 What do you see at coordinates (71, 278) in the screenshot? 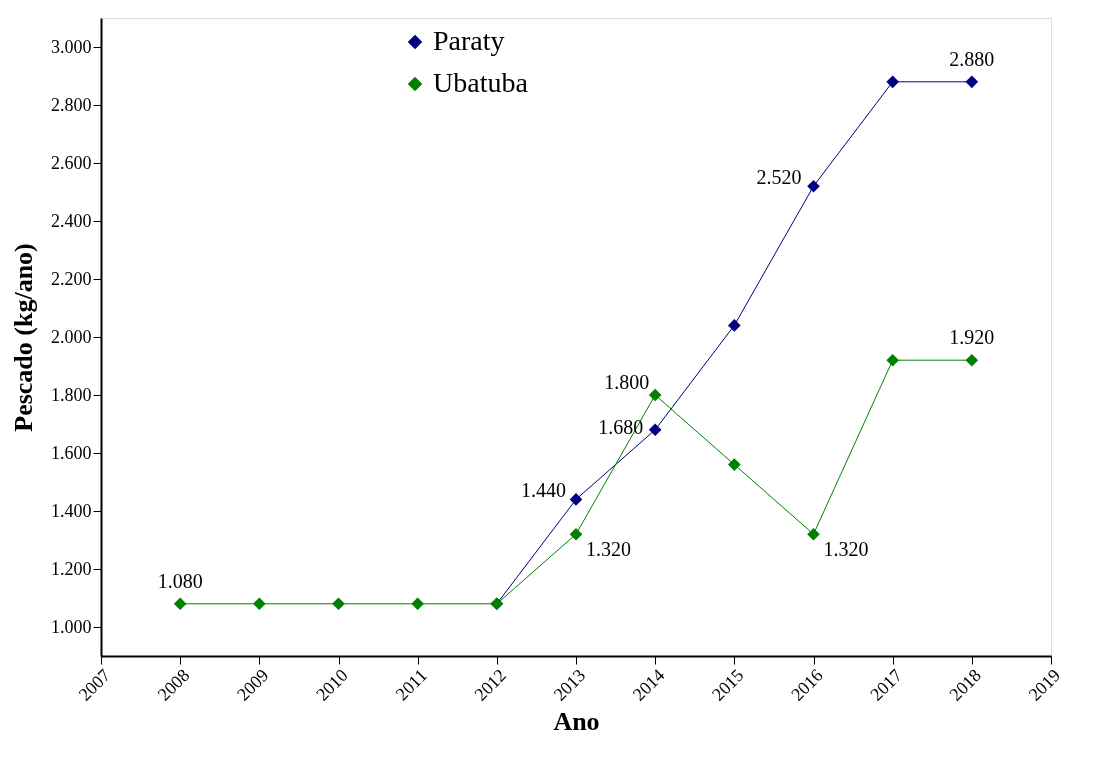
I see `y-tick-label: 2.200` at bounding box center [71, 278].